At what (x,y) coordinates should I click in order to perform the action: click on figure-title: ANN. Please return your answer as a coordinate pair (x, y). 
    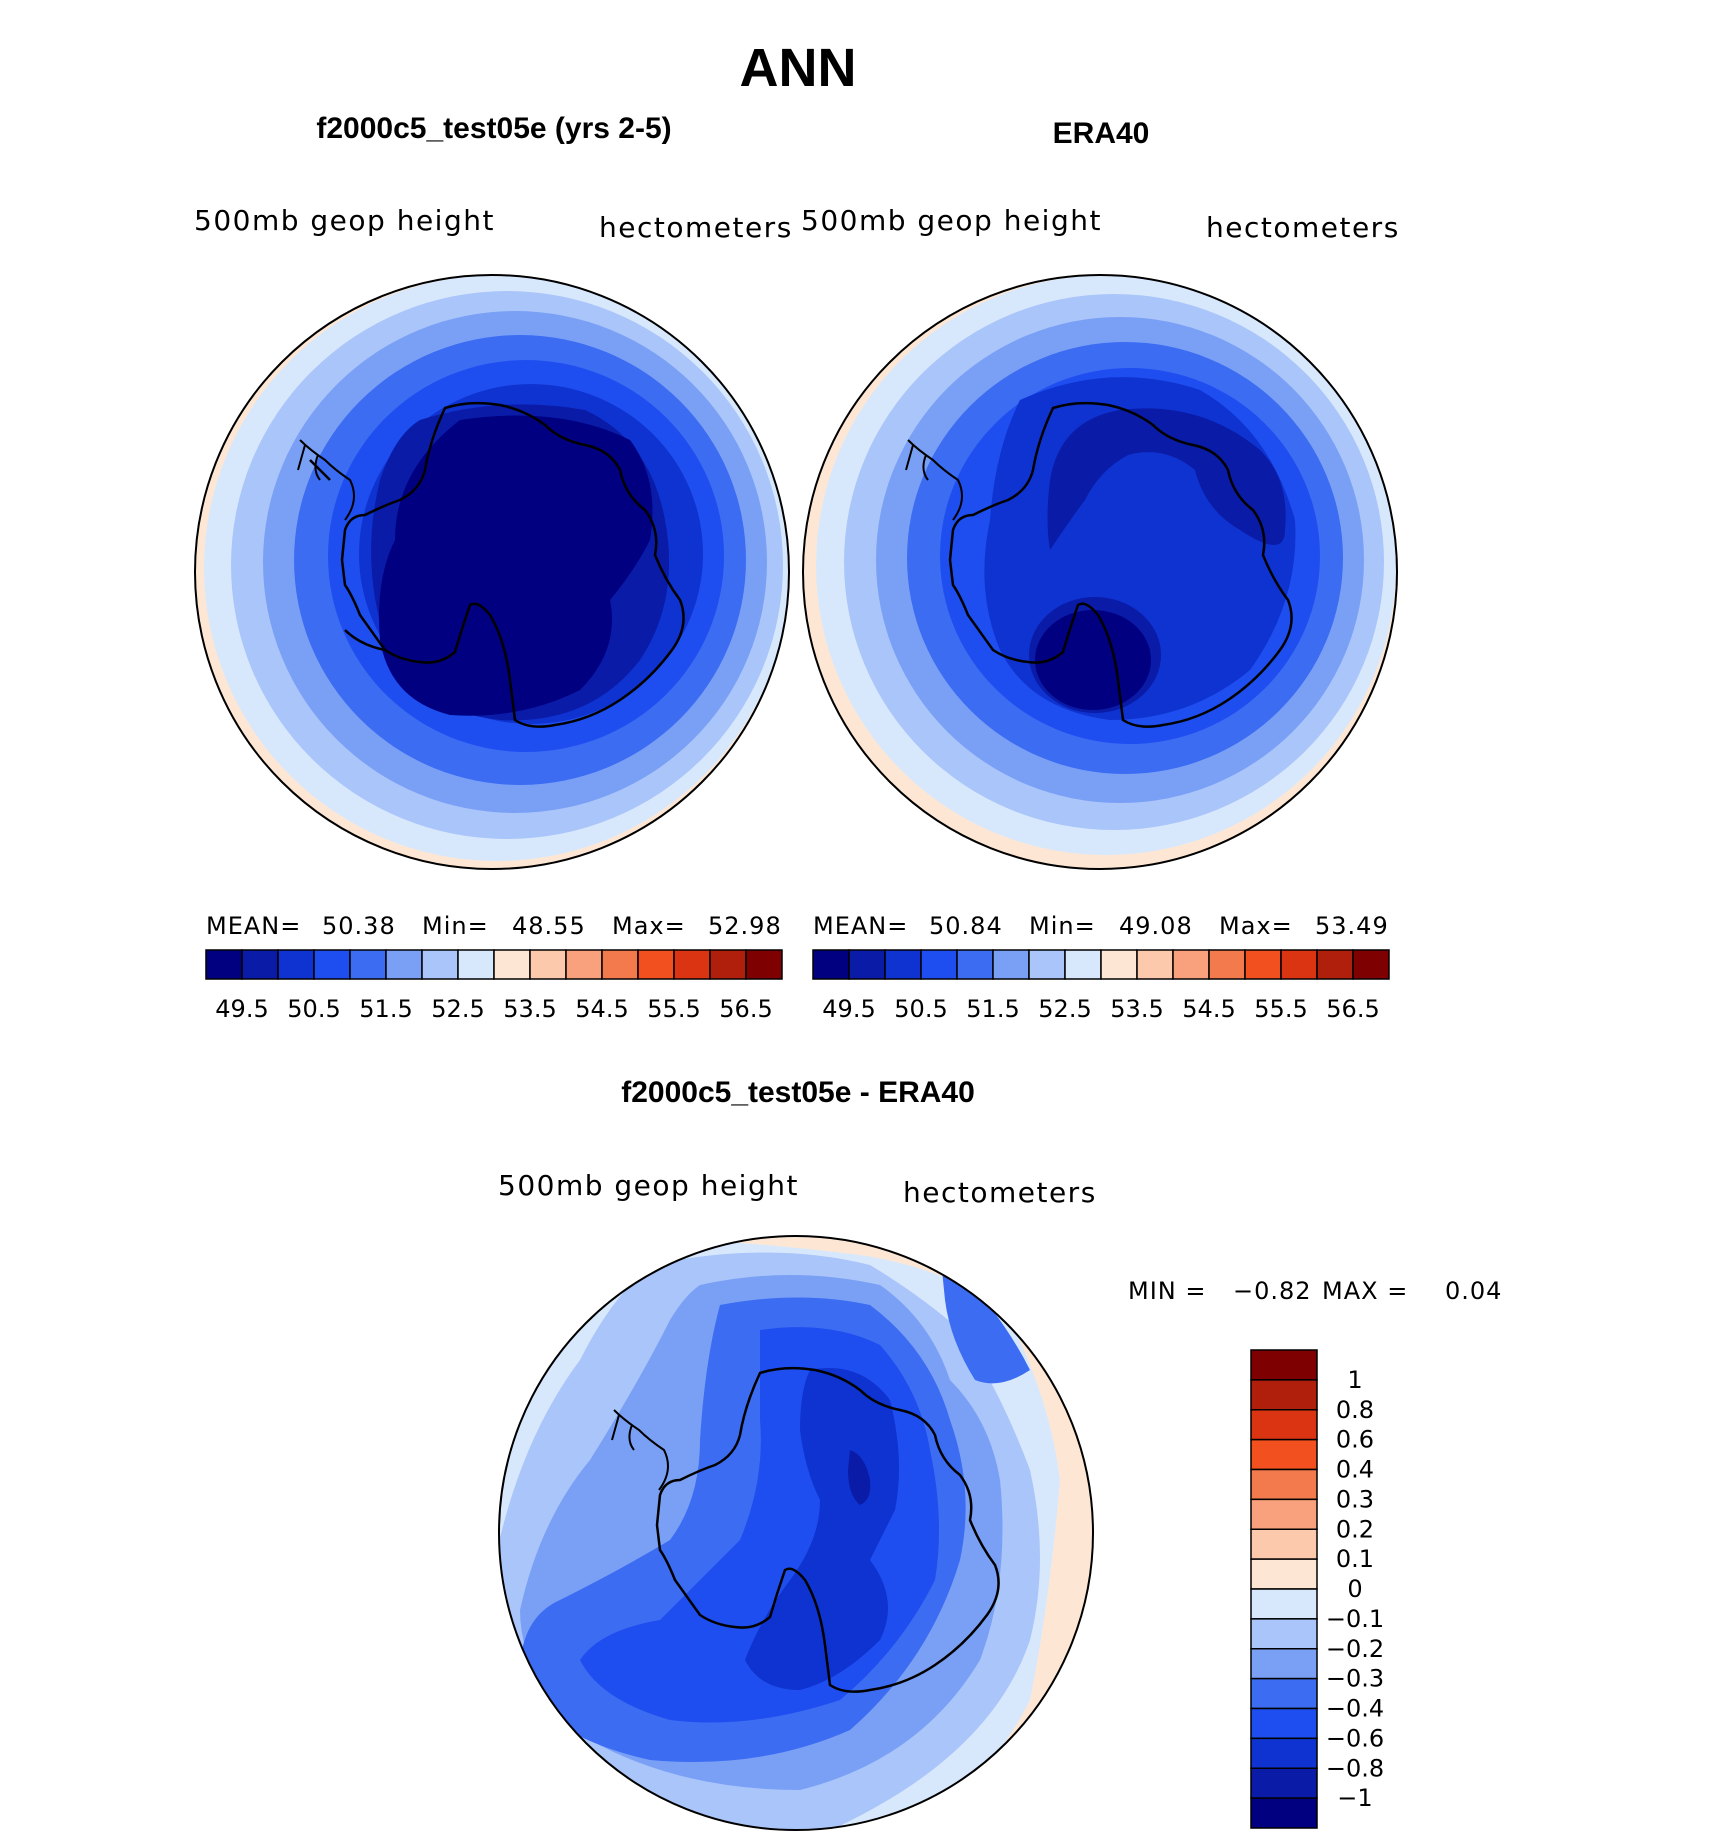
    Looking at the image, I should click on (798, 68).